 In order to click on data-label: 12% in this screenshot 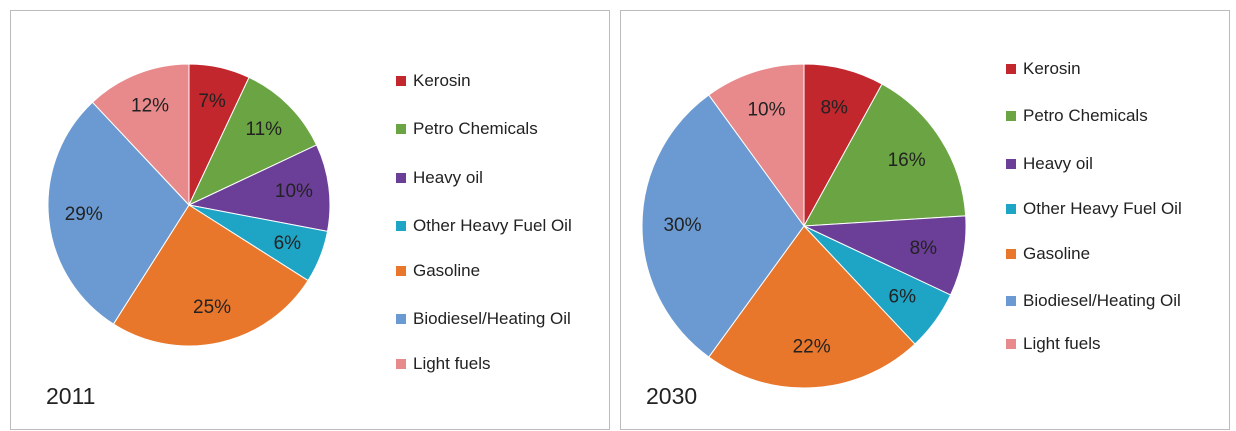, I will do `click(150, 106)`.